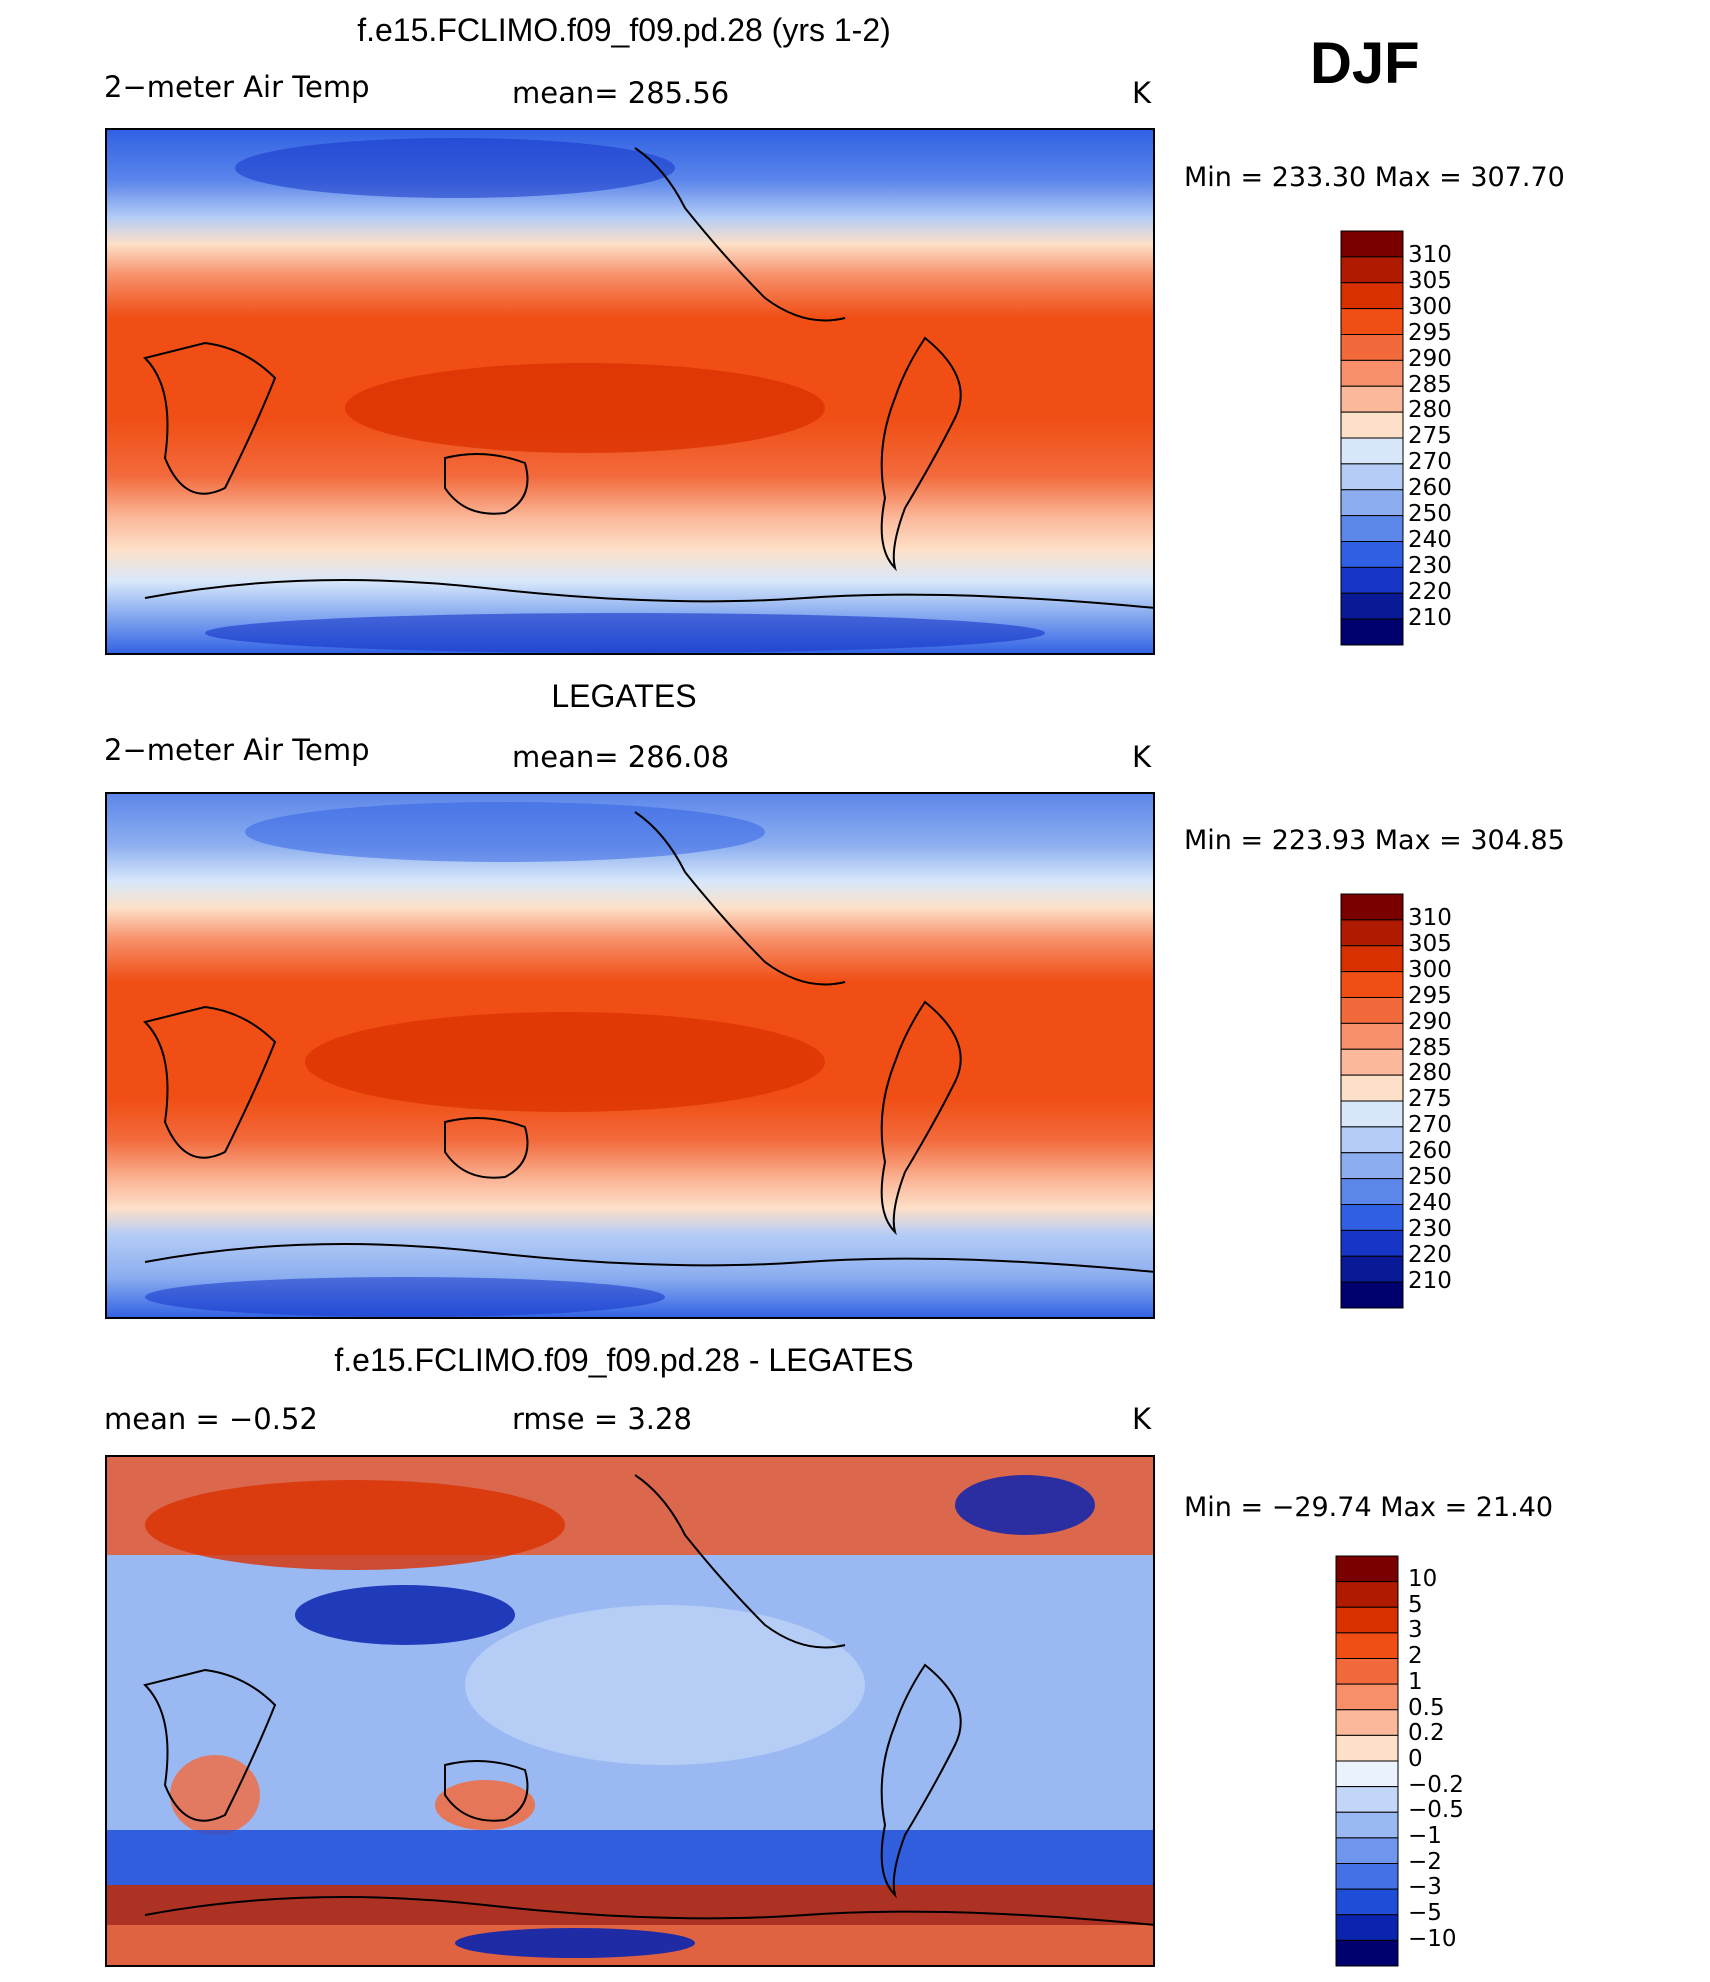  What do you see at coordinates (649, 1700) in the screenshot?
I see `panel-3-coastlines` at bounding box center [649, 1700].